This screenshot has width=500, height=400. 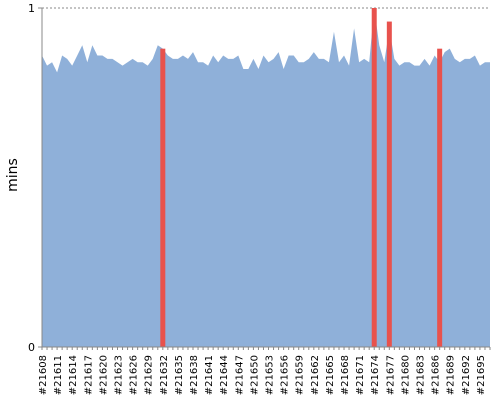 I want to click on x-tick-label: #21692, so click(x=466, y=375).